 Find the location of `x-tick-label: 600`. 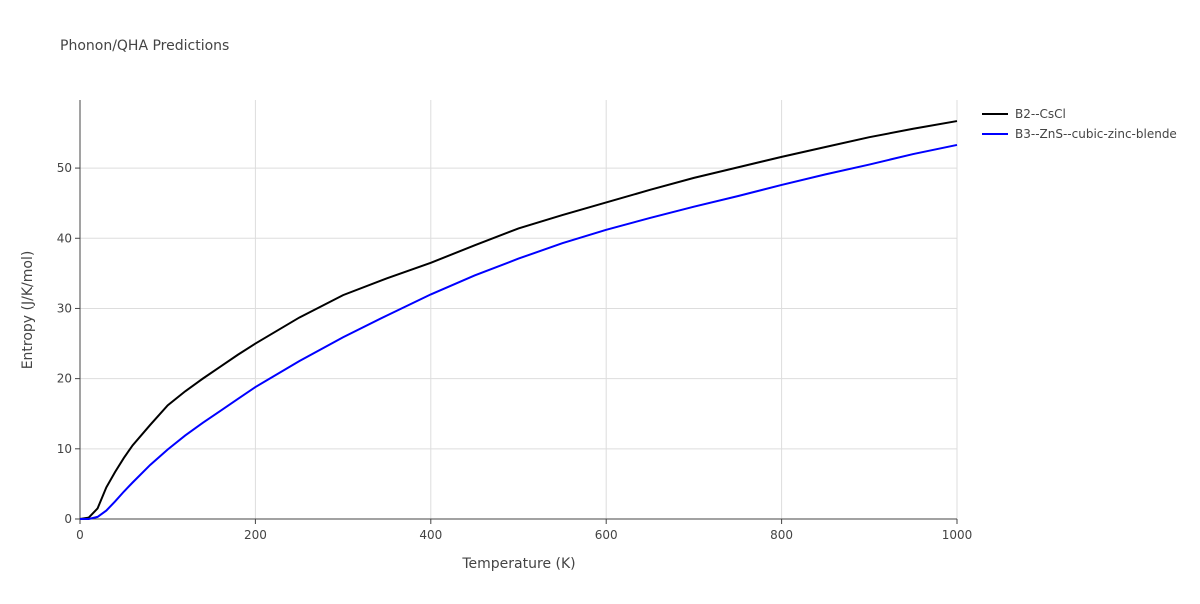

x-tick-label: 600 is located at coordinates (606, 535).